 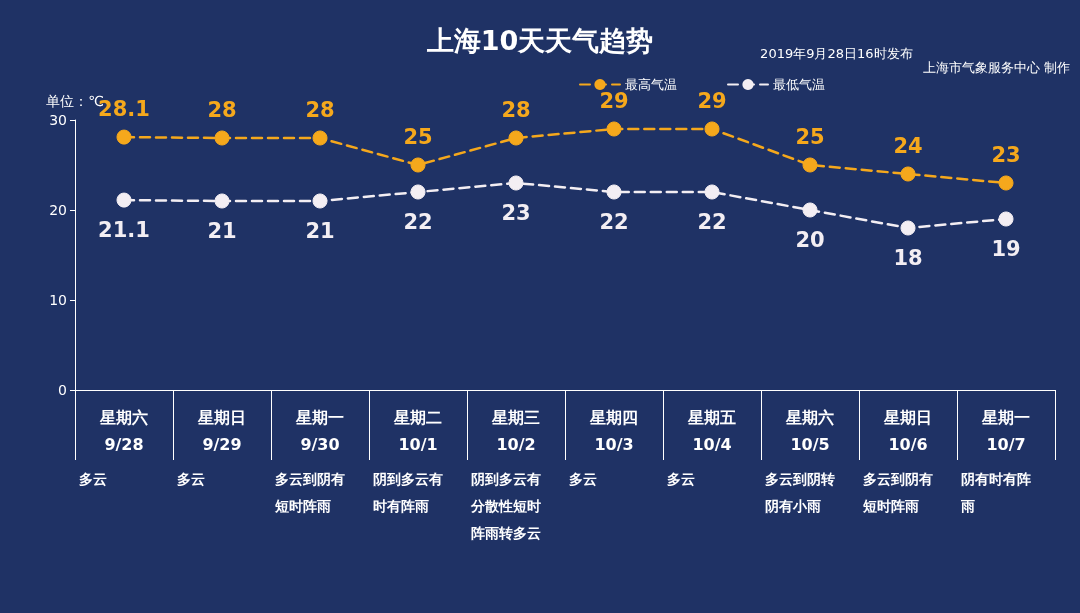 I want to click on x-tick-label: 星期日 9/29, so click(x=221, y=431).